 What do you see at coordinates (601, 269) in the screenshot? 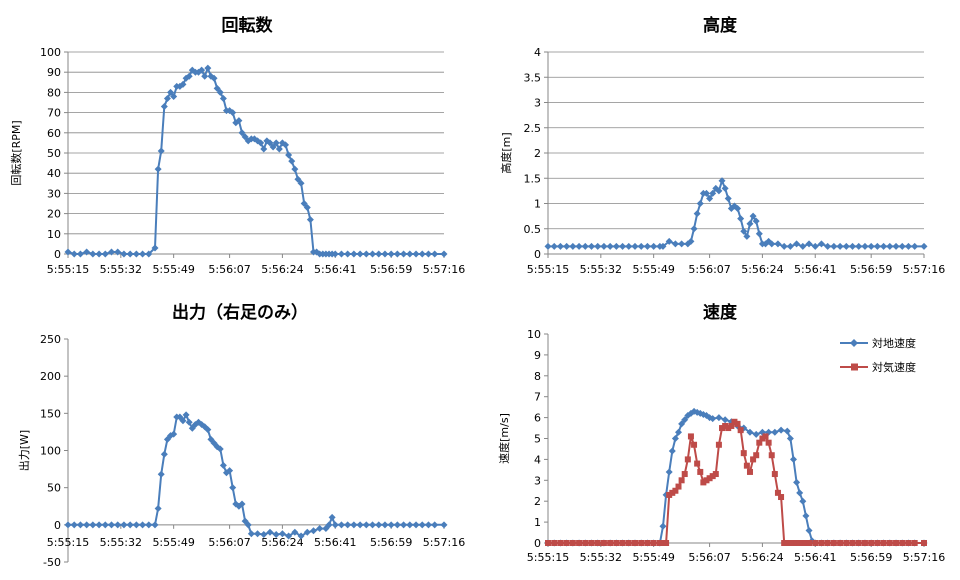
I see `altitude-x-tick-label: 5:55:32` at bounding box center [601, 269].